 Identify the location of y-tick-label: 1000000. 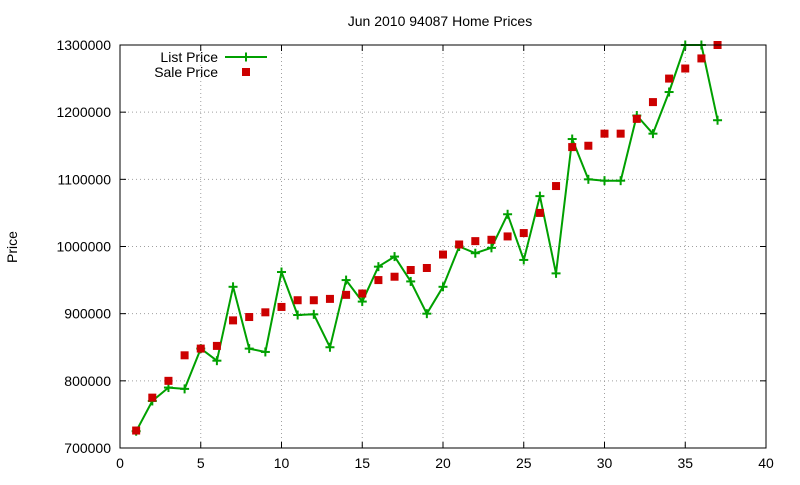
(83, 247).